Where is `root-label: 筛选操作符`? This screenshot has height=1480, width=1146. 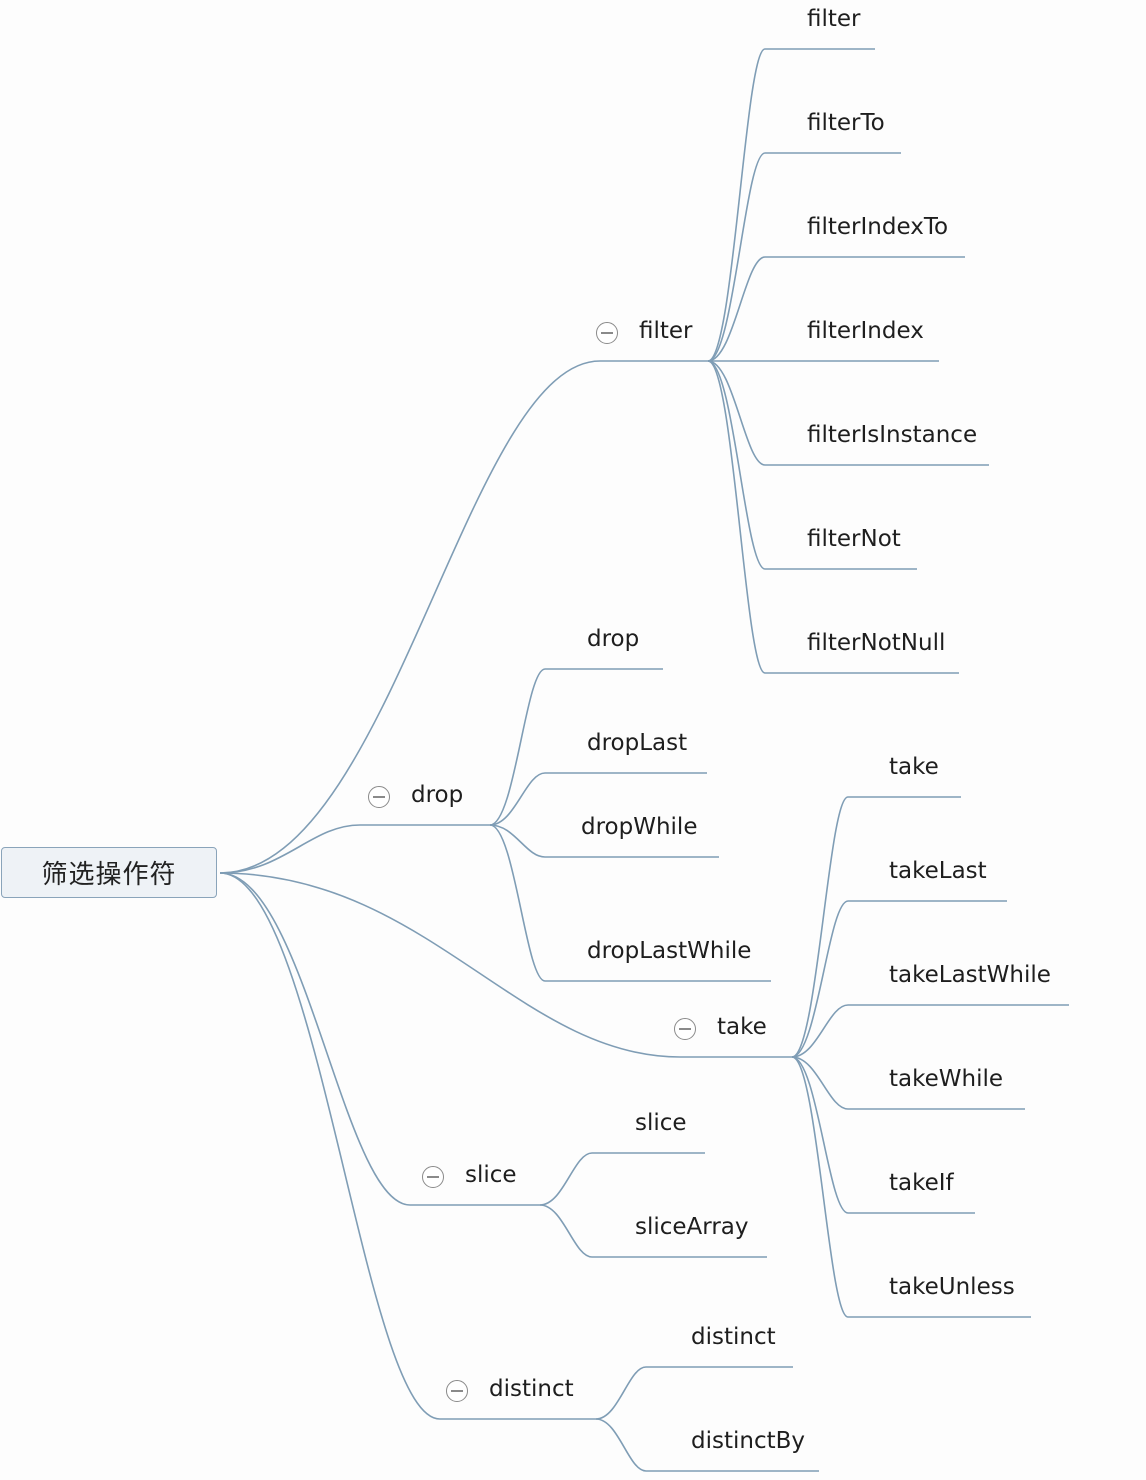 root-label: 筛选操作符 is located at coordinates (109, 875).